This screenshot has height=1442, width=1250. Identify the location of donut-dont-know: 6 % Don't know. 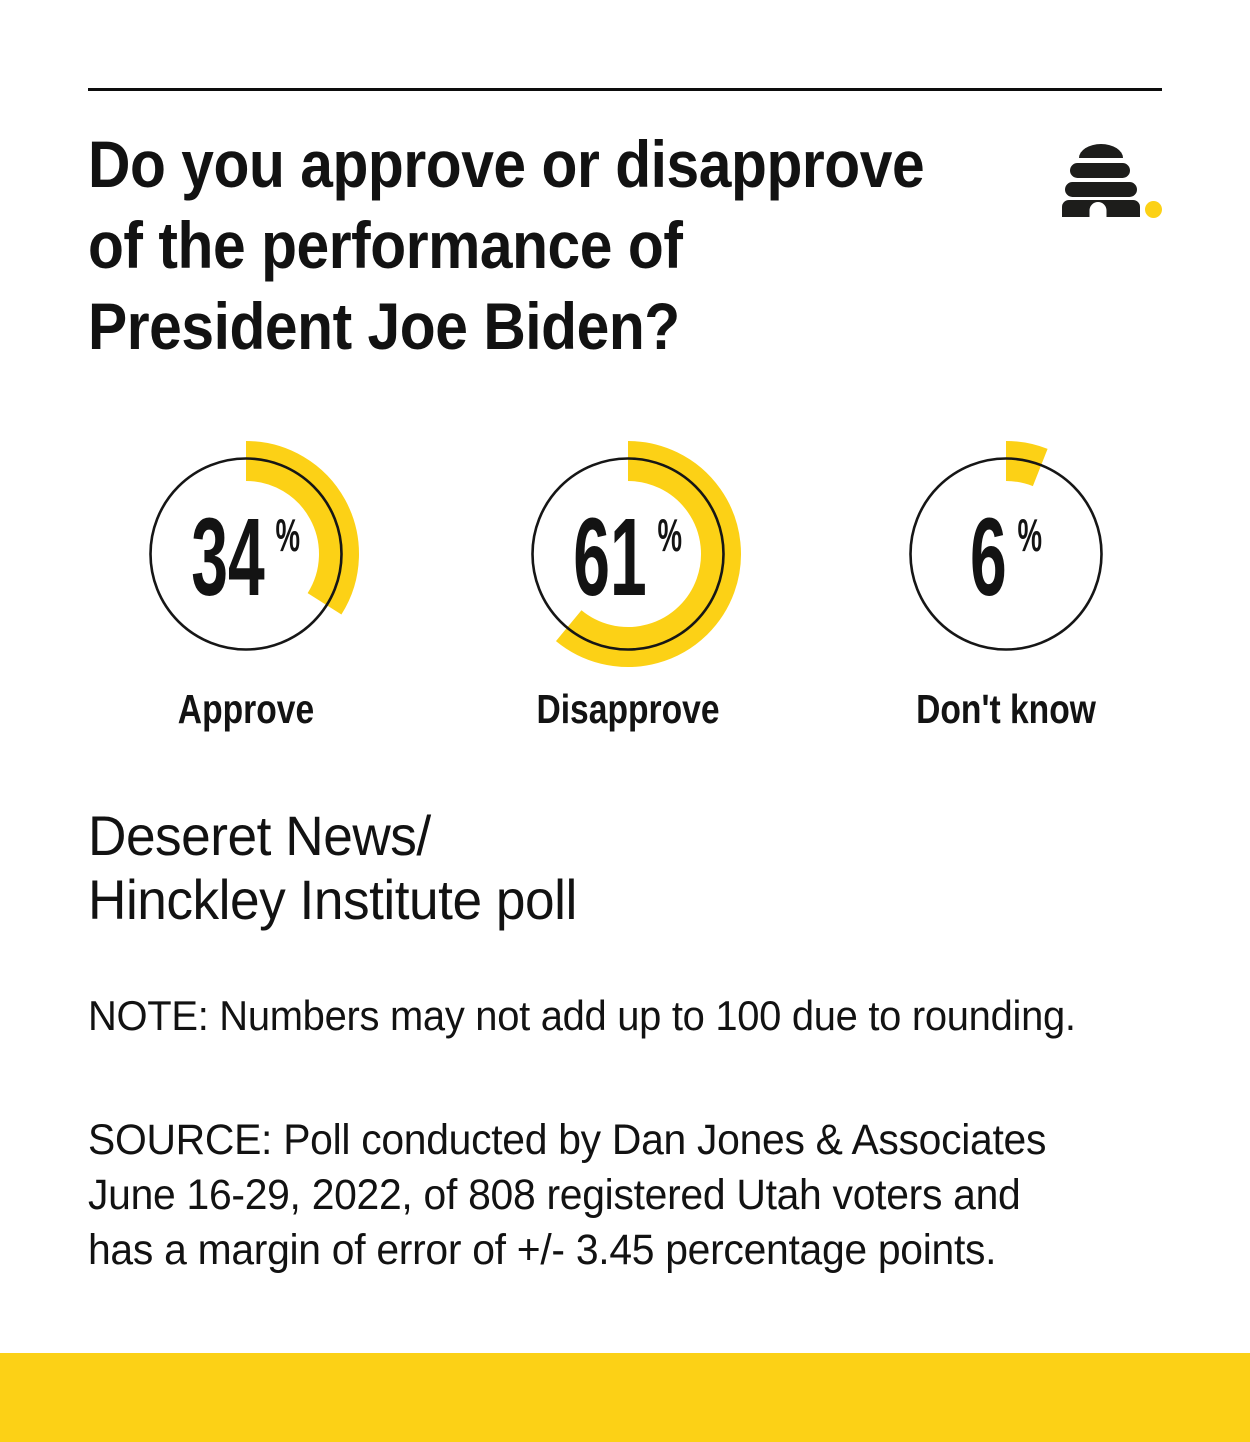
(1006, 581).